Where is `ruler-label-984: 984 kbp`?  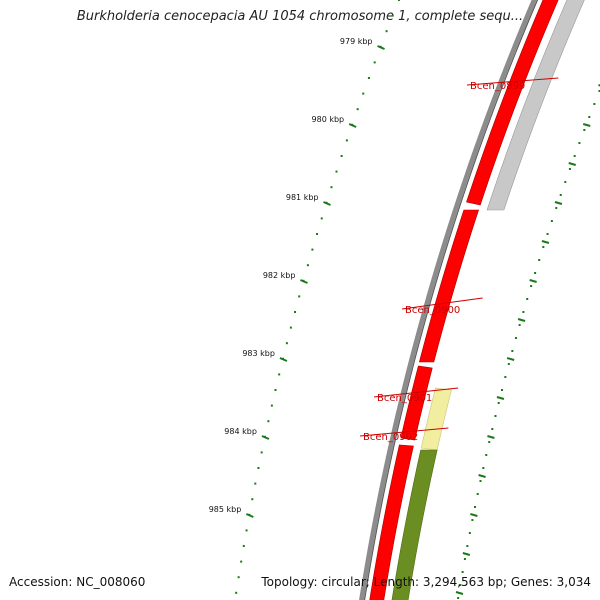
ruler-label-984: 984 kbp is located at coordinates (240, 431).